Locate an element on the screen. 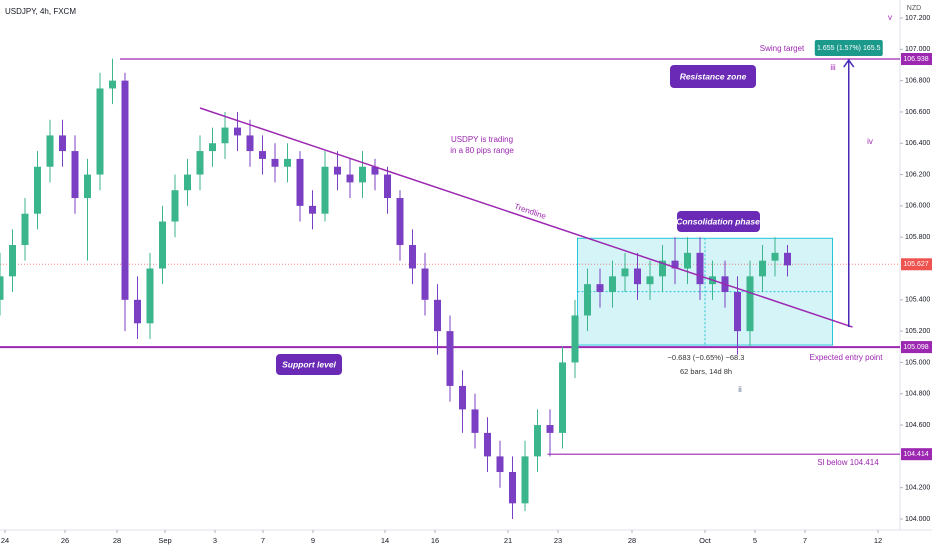 The image size is (932, 550). x-tick-label: 14 is located at coordinates (385, 540).